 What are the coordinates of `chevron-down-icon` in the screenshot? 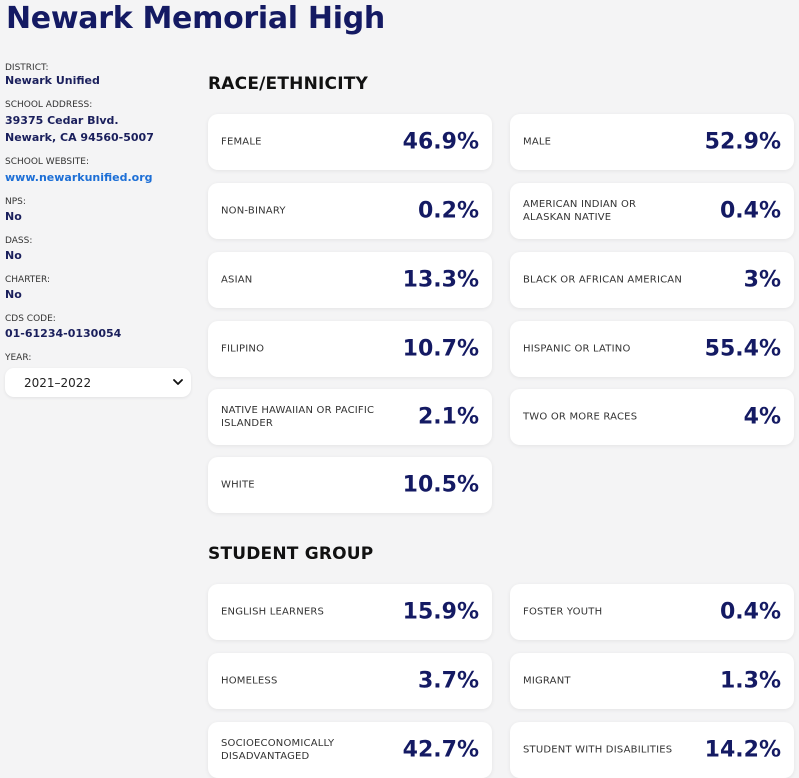 It's located at (178, 382).